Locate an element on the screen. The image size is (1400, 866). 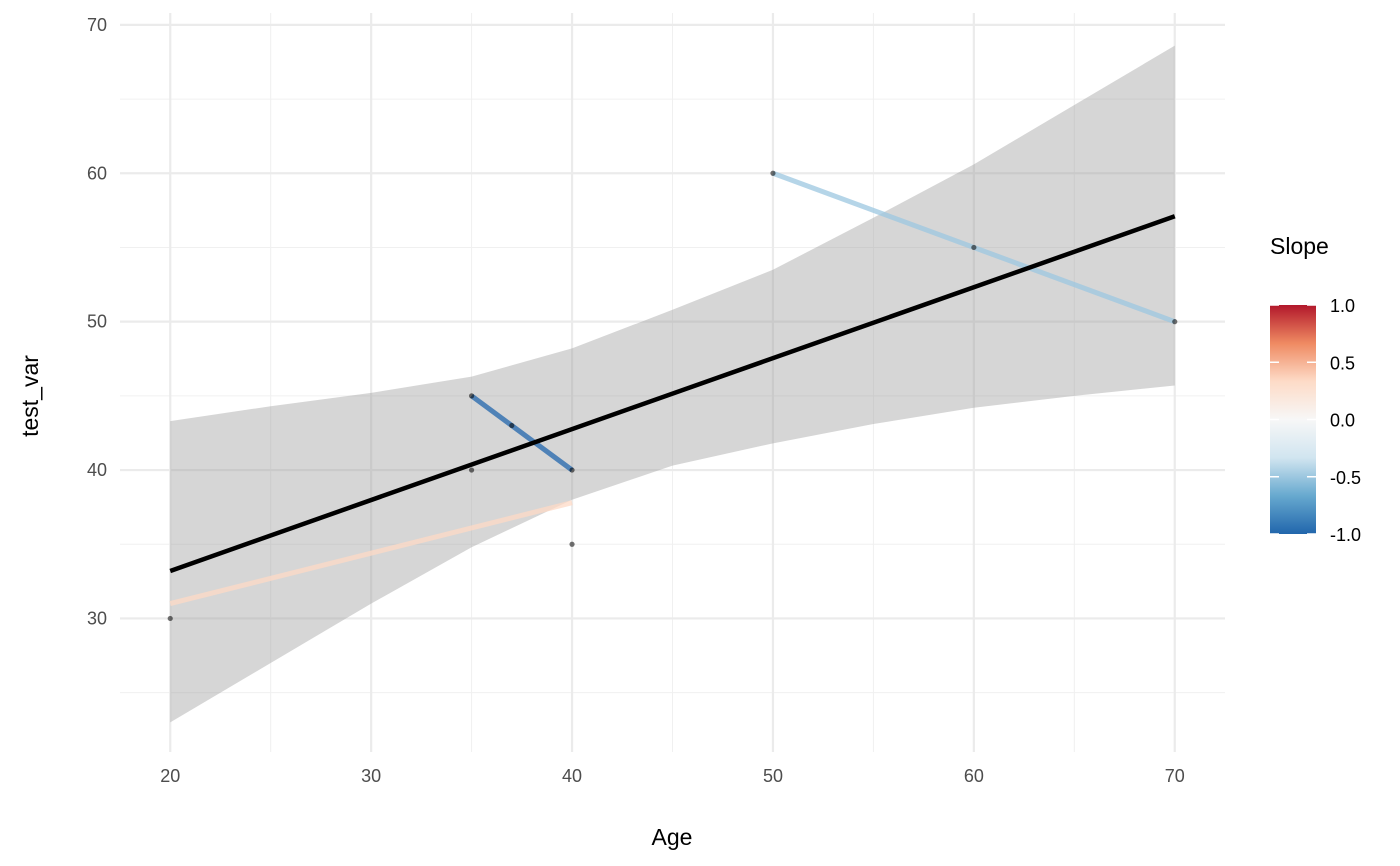
x-axis-title: Age is located at coordinates (672, 837).